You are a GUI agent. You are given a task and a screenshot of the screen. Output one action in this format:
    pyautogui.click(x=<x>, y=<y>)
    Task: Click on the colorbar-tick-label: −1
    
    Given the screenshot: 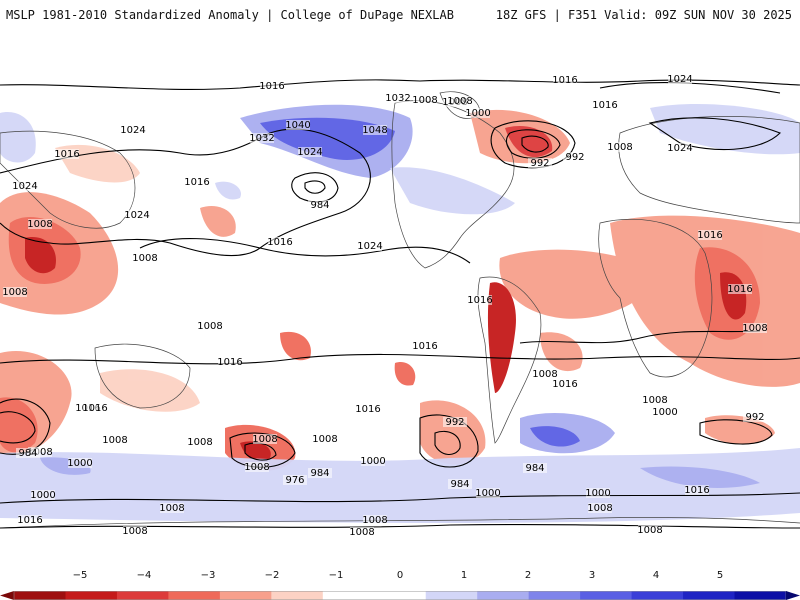 What is the action you would take?
    pyautogui.click(x=336, y=575)
    